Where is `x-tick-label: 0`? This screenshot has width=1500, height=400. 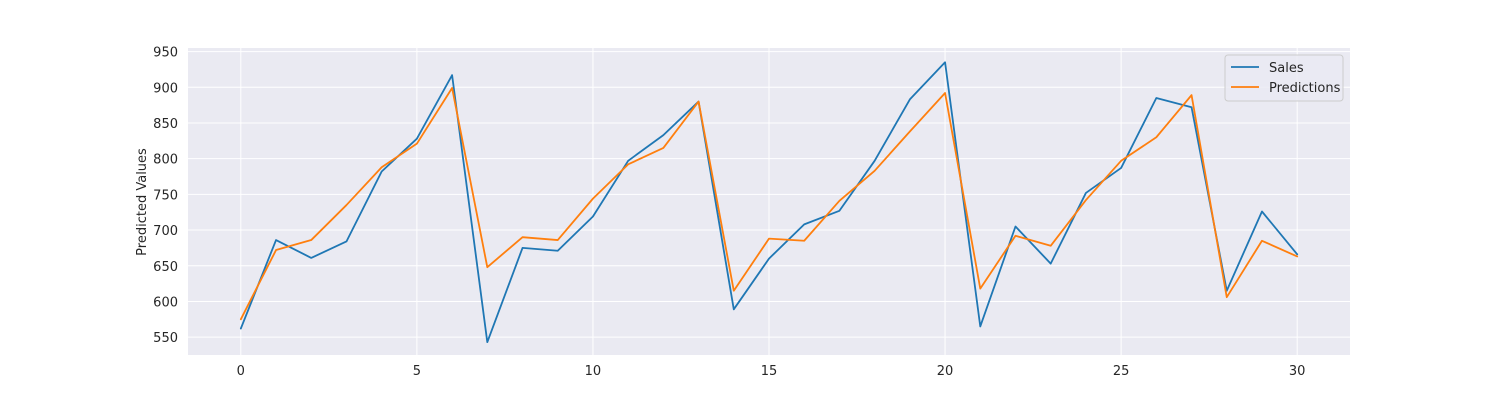
x-tick-label: 0 is located at coordinates (241, 371).